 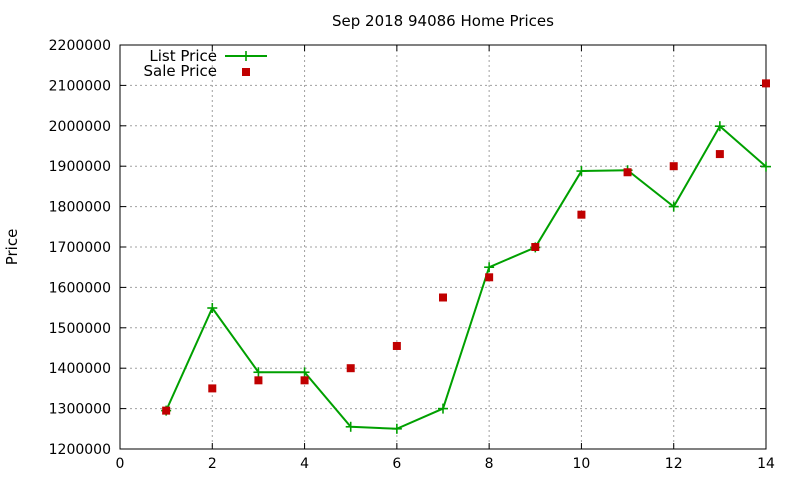 What do you see at coordinates (674, 464) in the screenshot?
I see `x-tick-label: 12` at bounding box center [674, 464].